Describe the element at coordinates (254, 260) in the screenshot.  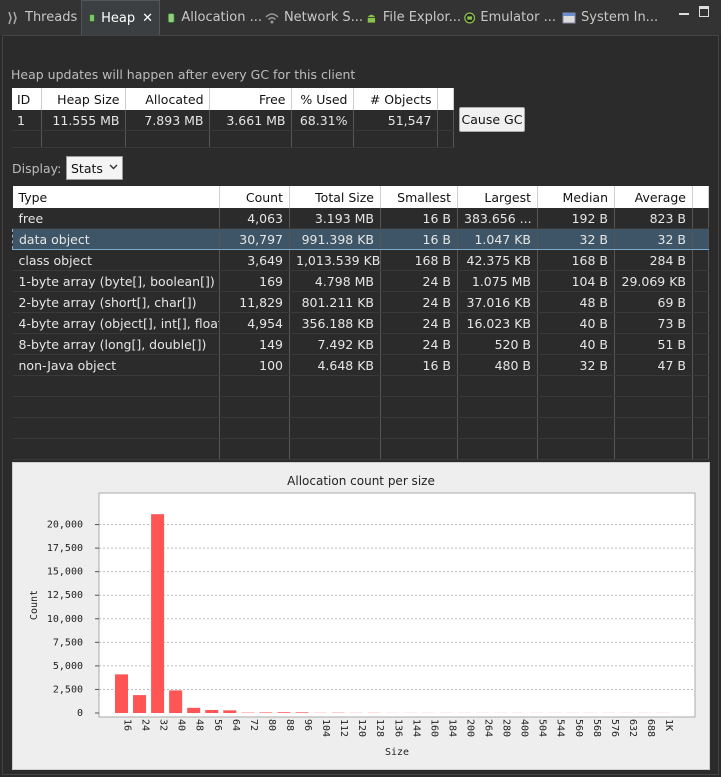
I see `table-cell: 3,649` at that location.